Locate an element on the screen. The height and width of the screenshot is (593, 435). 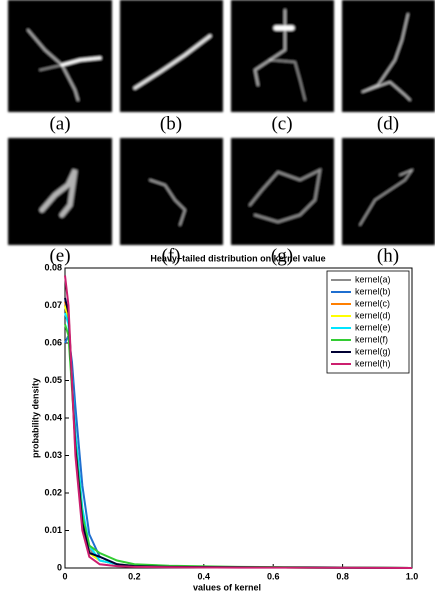
y-tick-label: 0.08 is located at coordinates (53, 267).